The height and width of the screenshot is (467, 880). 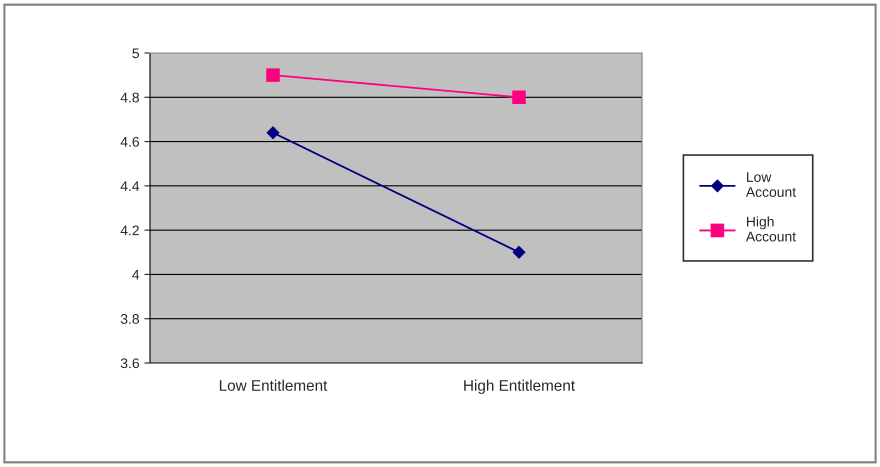 What do you see at coordinates (135, 53) in the screenshot?
I see `y-tick-label: 5` at bounding box center [135, 53].